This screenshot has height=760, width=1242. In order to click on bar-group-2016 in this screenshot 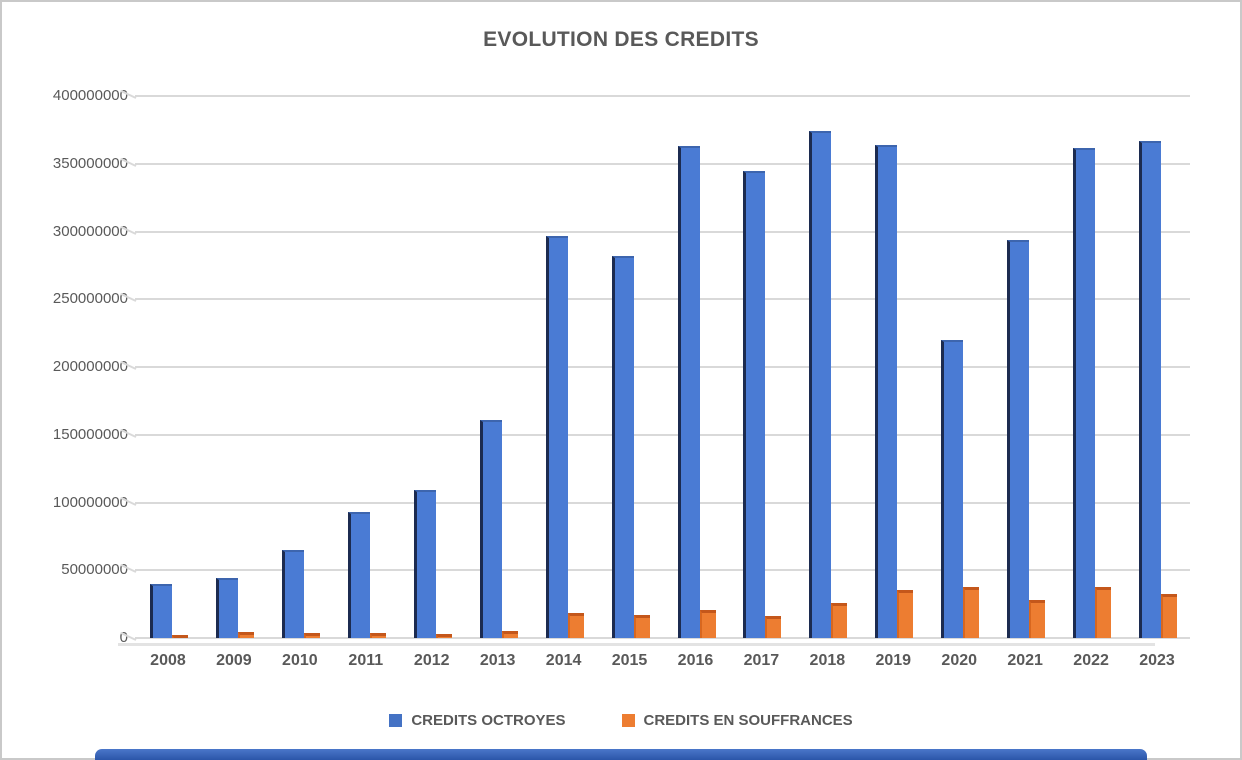, I will do `click(696, 367)`.